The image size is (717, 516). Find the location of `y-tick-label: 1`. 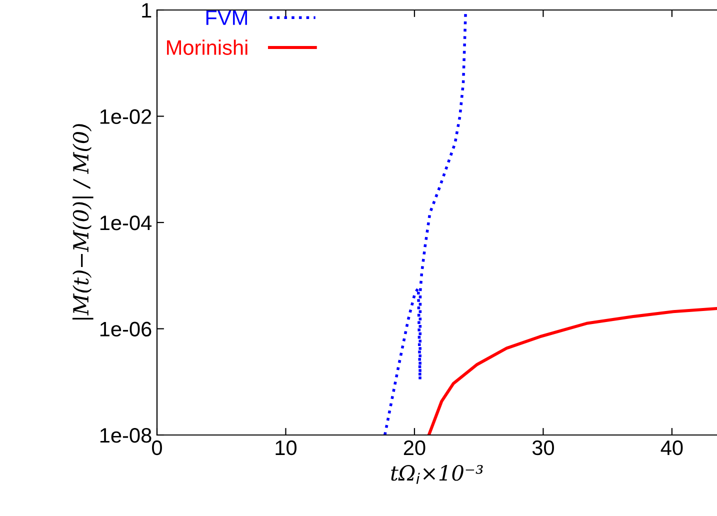

y-tick-label: 1 is located at coordinates (147, 10).